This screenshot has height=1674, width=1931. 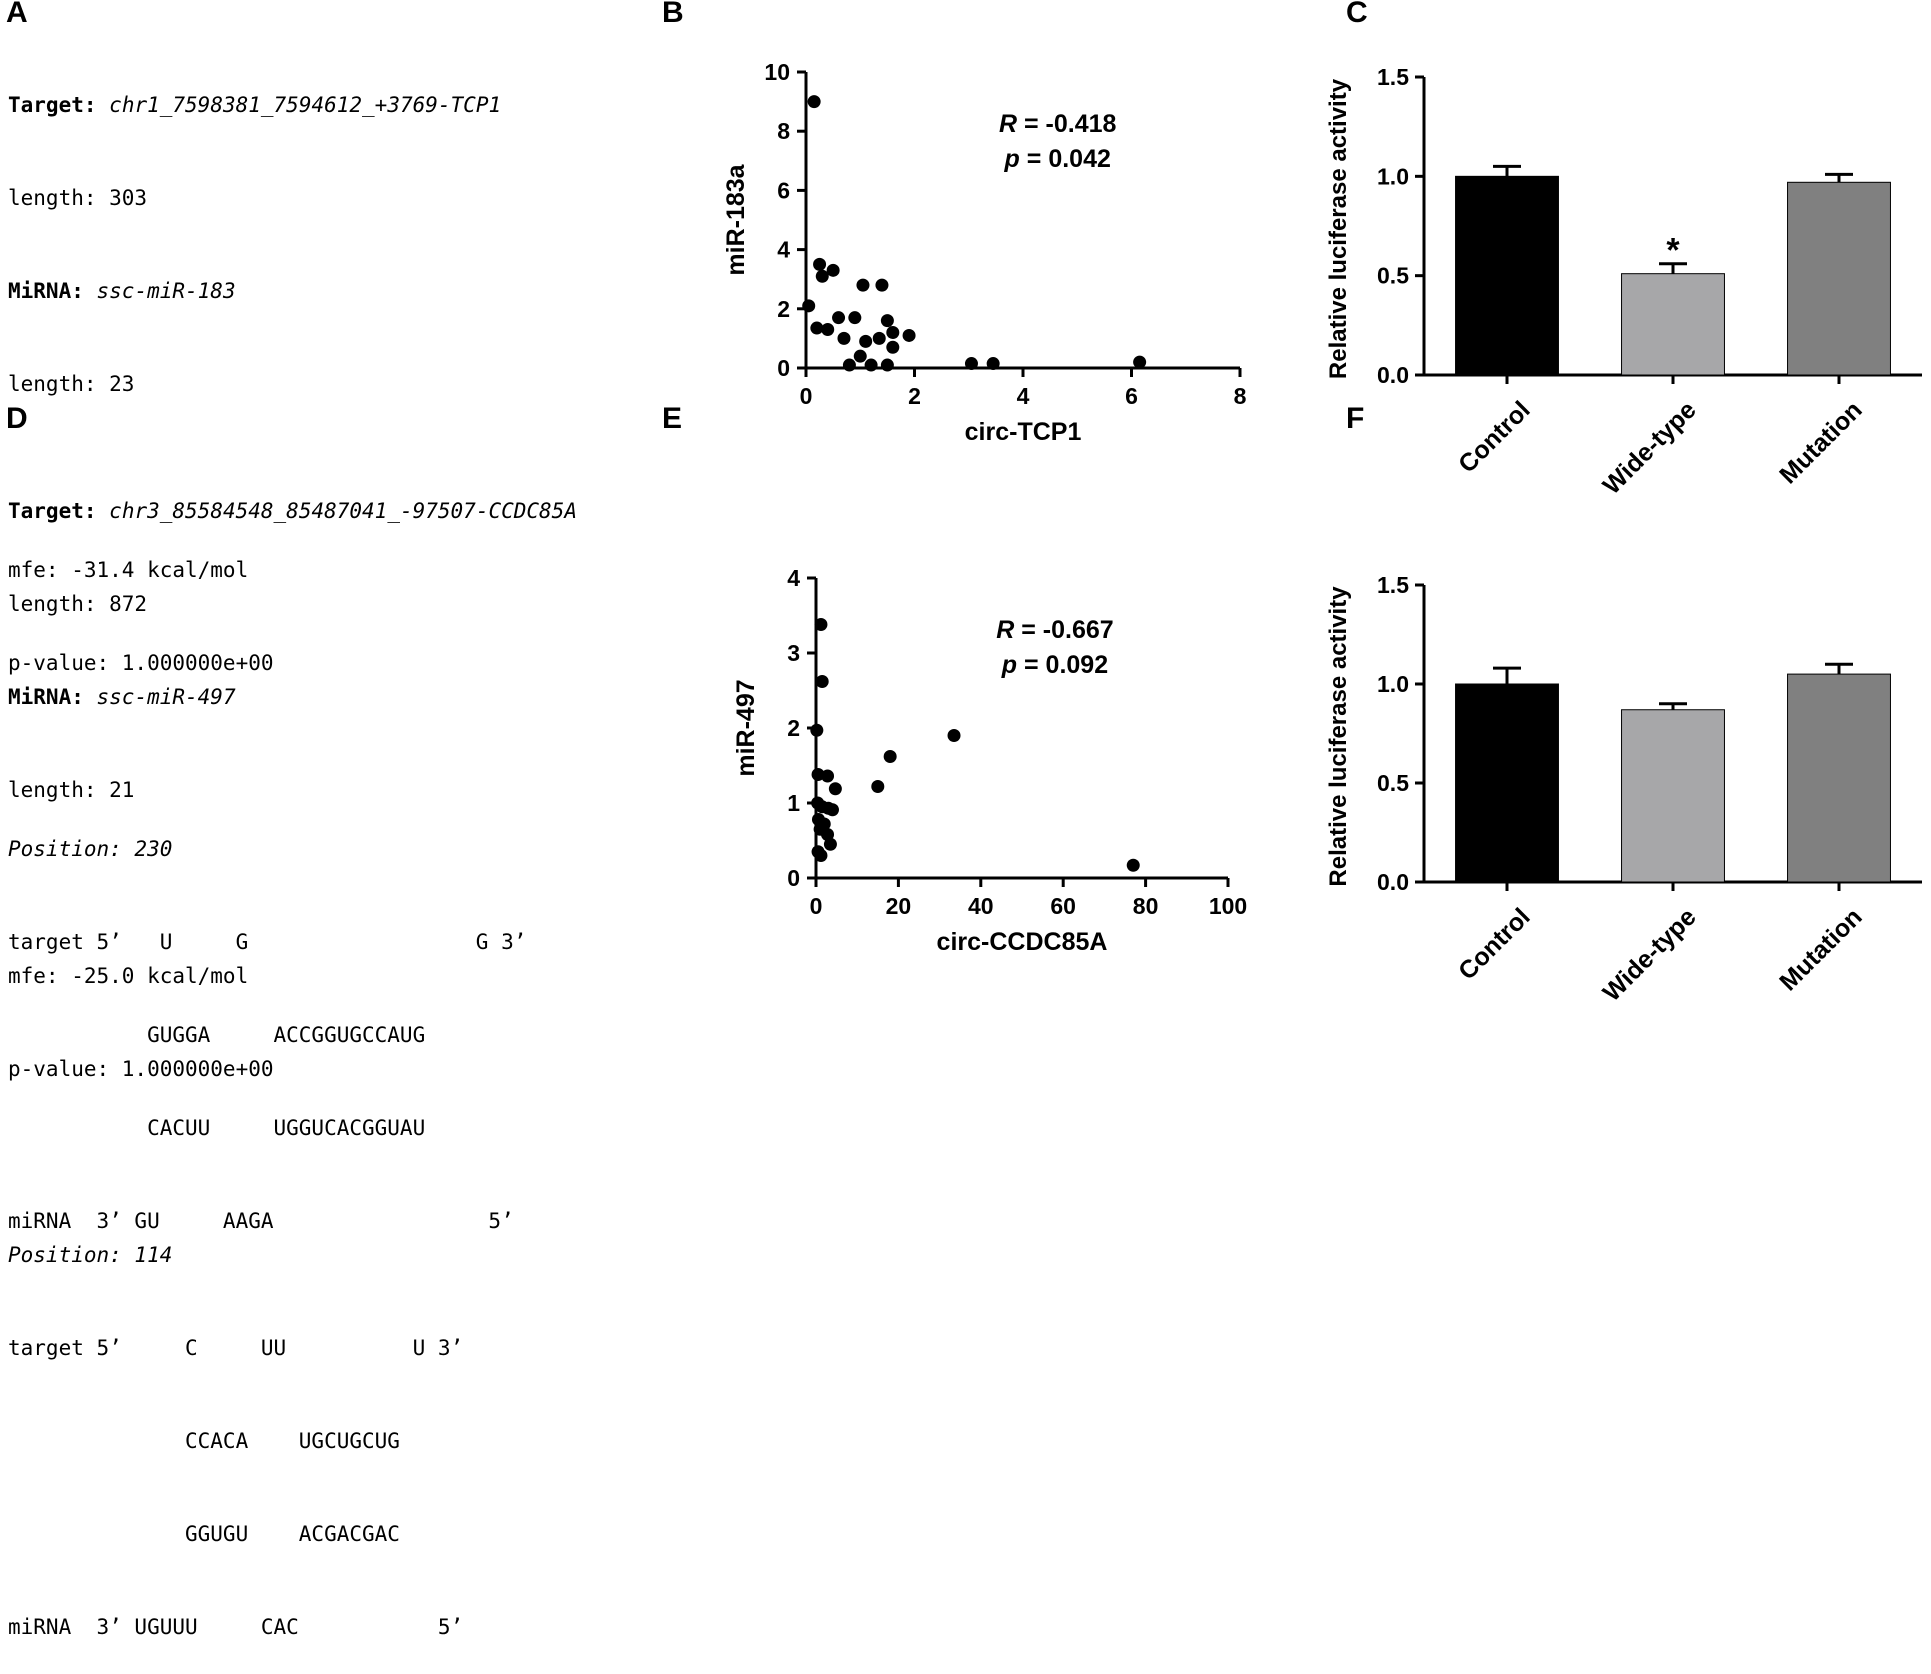 I want to click on alignment-line: CCACA UGCUGCUG, so click(x=204, y=1441).